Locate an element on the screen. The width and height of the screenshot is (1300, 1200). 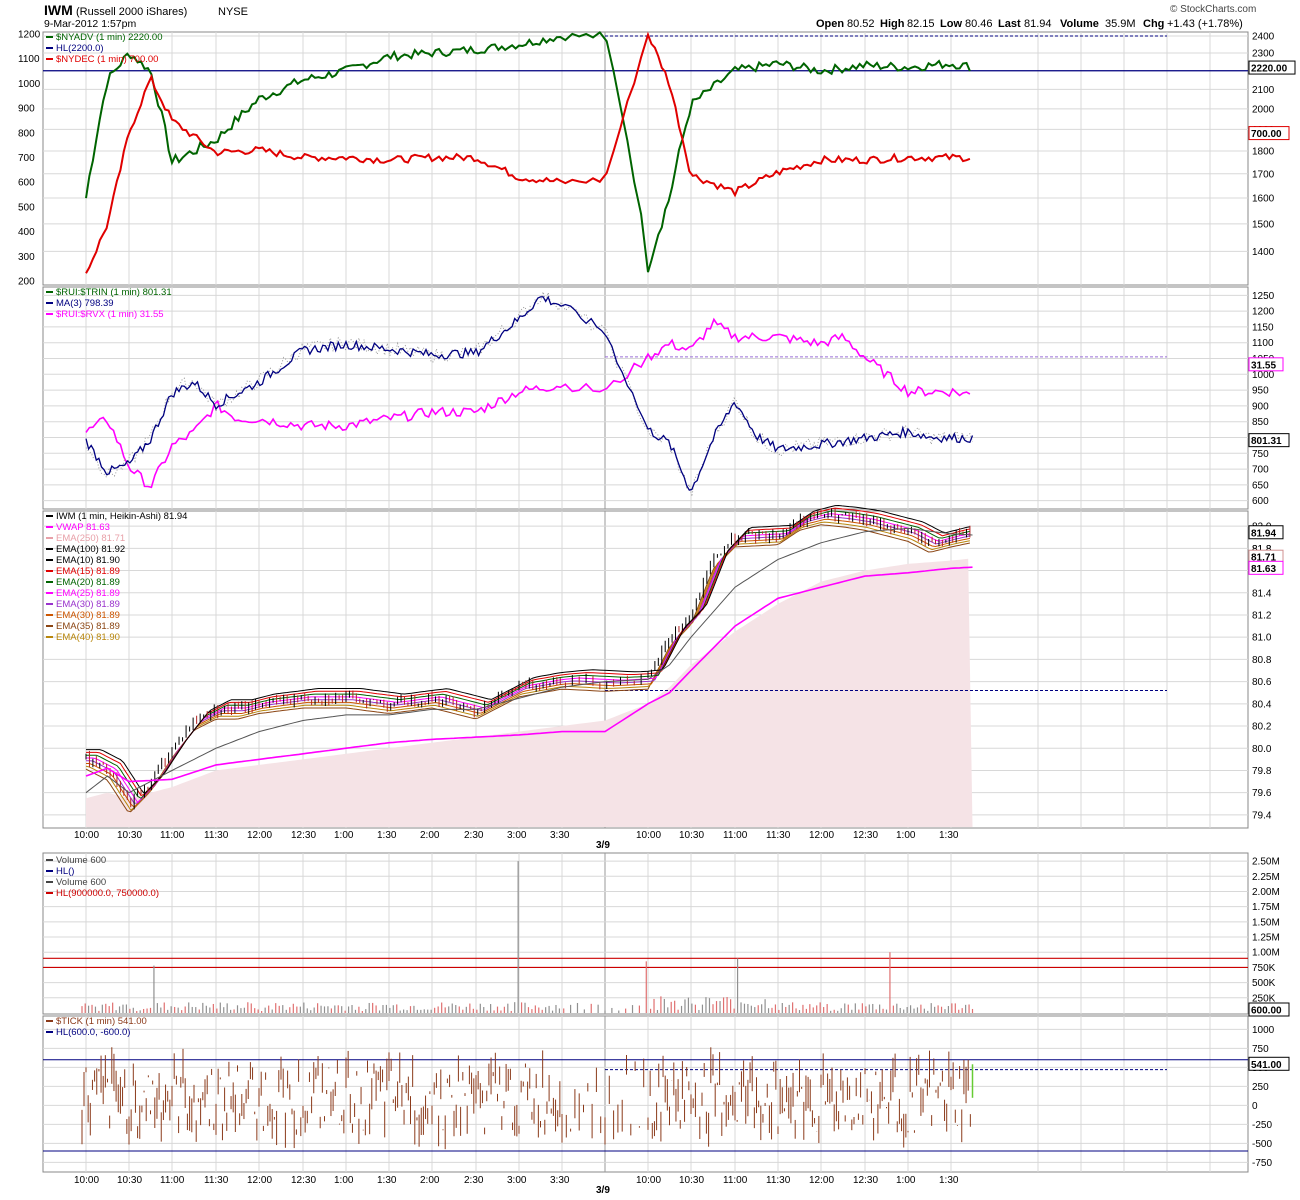
time-label-bottom-11: 3:30 is located at coordinates (560, 1180).